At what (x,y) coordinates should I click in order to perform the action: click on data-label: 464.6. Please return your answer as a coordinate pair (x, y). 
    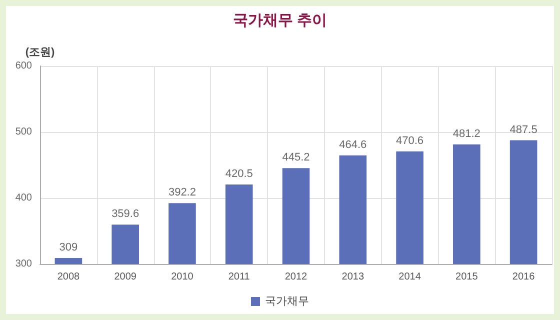
    Looking at the image, I should click on (353, 144).